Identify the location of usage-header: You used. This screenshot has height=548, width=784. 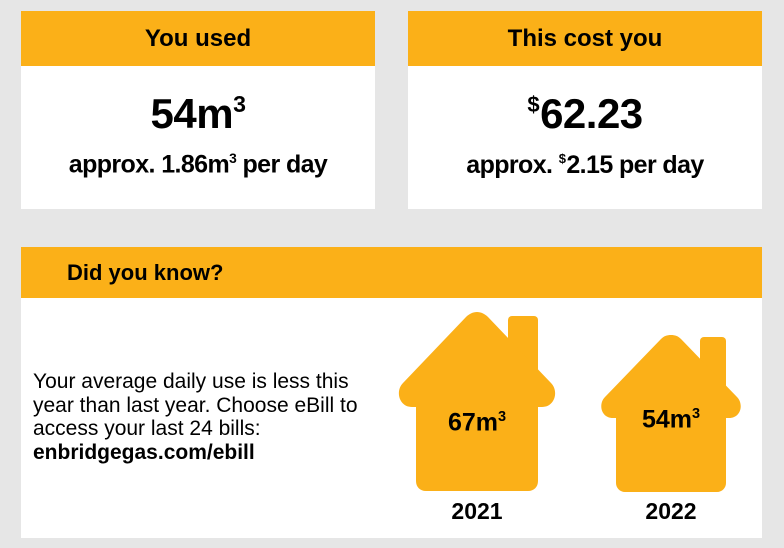
(198, 38).